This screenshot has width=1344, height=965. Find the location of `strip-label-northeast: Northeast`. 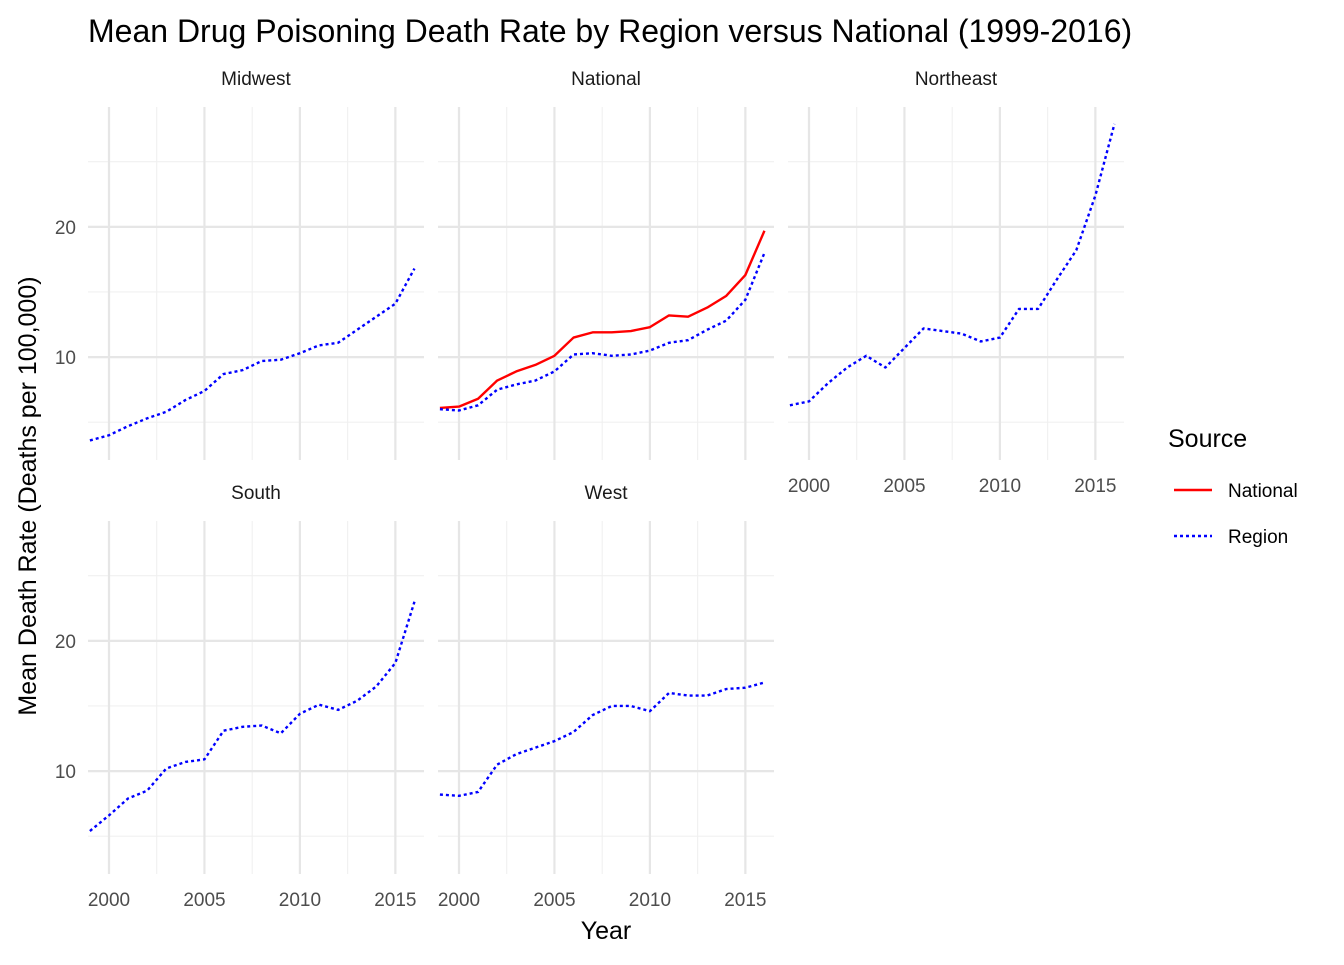

strip-label-northeast: Northeast is located at coordinates (956, 79).